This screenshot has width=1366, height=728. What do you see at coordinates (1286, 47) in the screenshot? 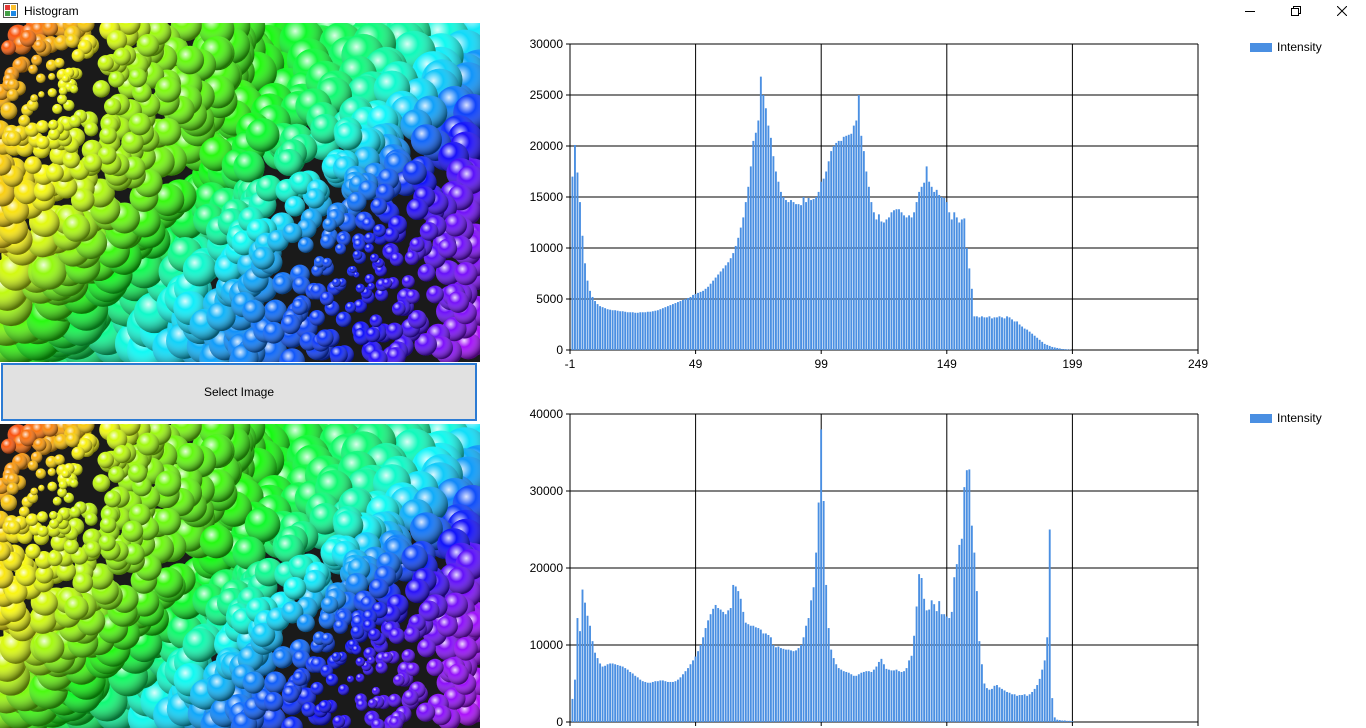
I see `chart-legend-original: Intensity` at bounding box center [1286, 47].